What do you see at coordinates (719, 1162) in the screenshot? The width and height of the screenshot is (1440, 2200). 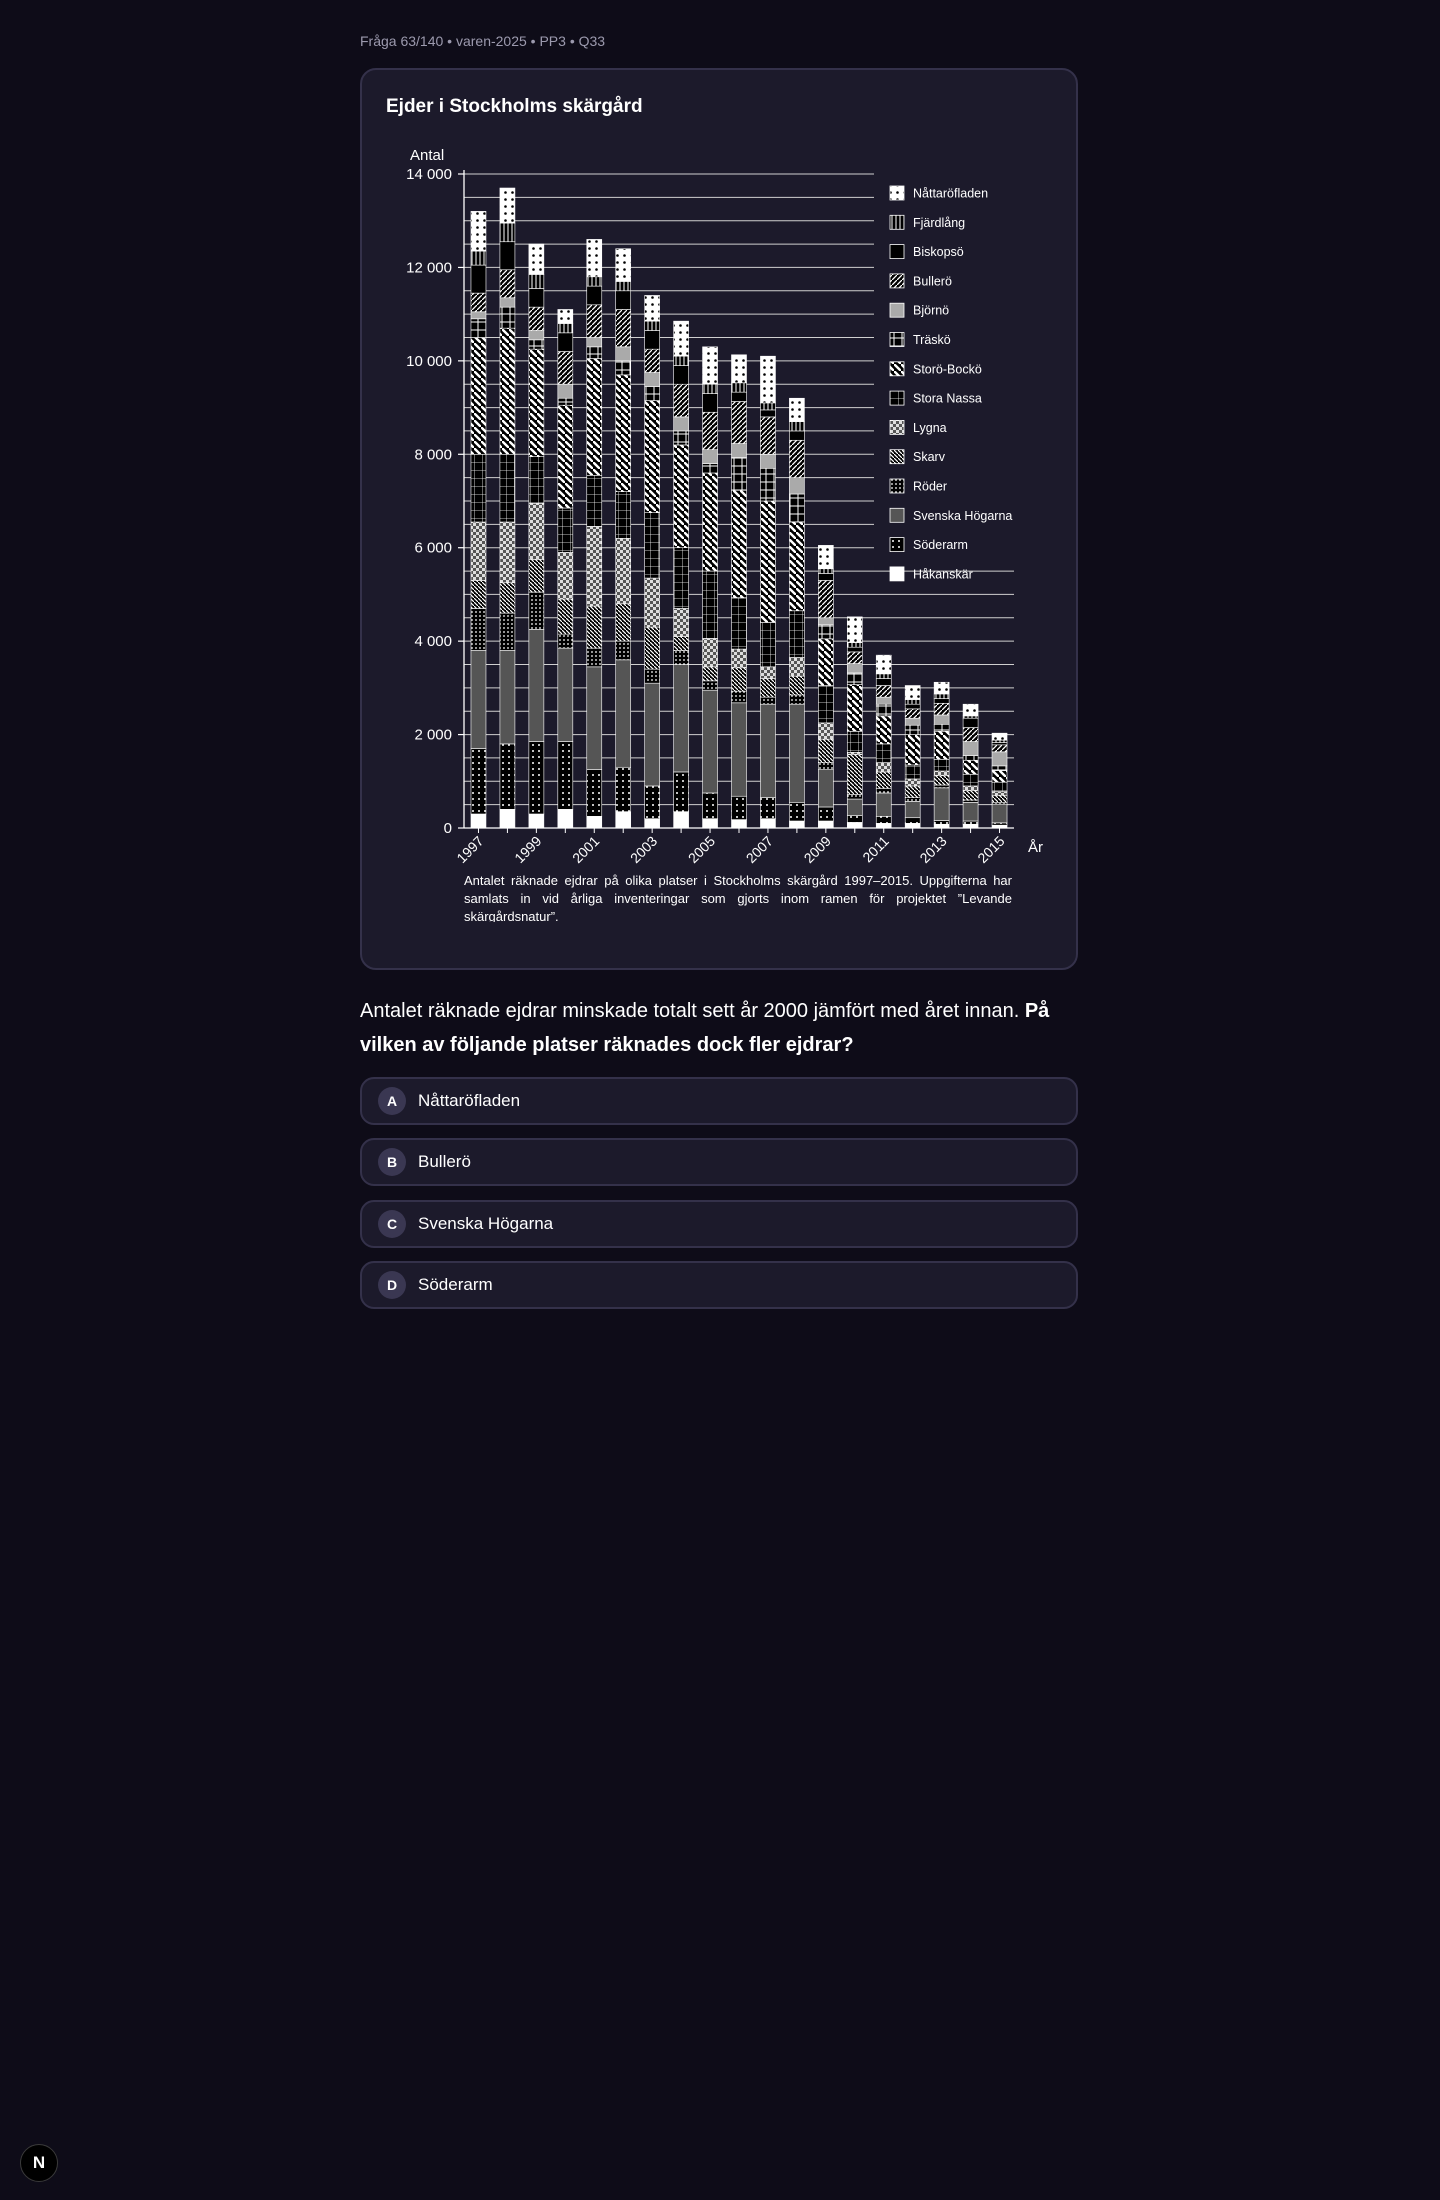 I see `option-b: B Bullerö` at bounding box center [719, 1162].